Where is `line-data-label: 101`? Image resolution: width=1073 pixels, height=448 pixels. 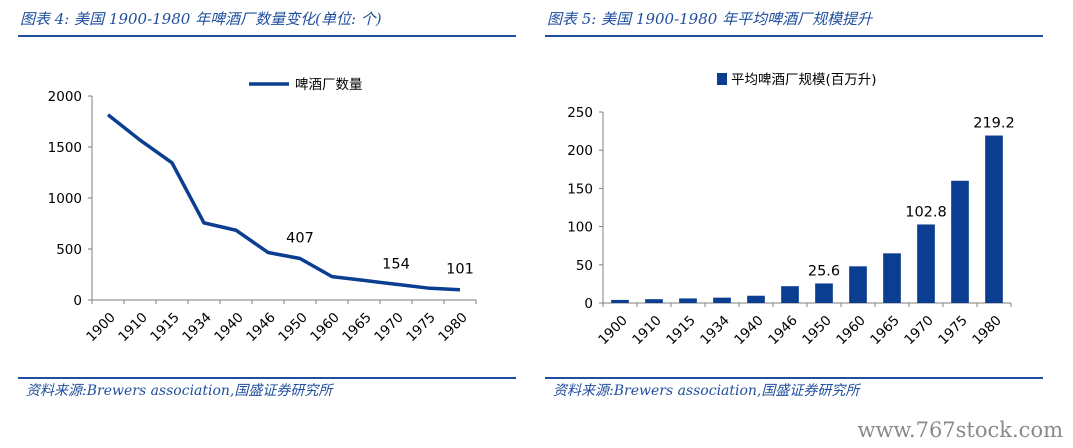
line-data-label: 101 is located at coordinates (460, 270).